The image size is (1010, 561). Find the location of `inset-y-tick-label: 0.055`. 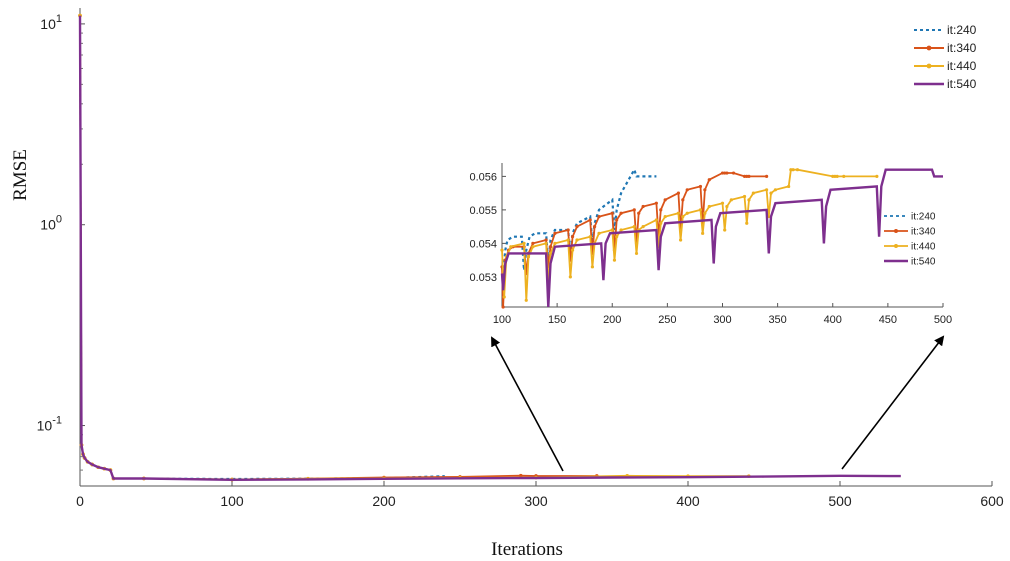

inset-y-tick-label: 0.055 is located at coordinates (483, 211).